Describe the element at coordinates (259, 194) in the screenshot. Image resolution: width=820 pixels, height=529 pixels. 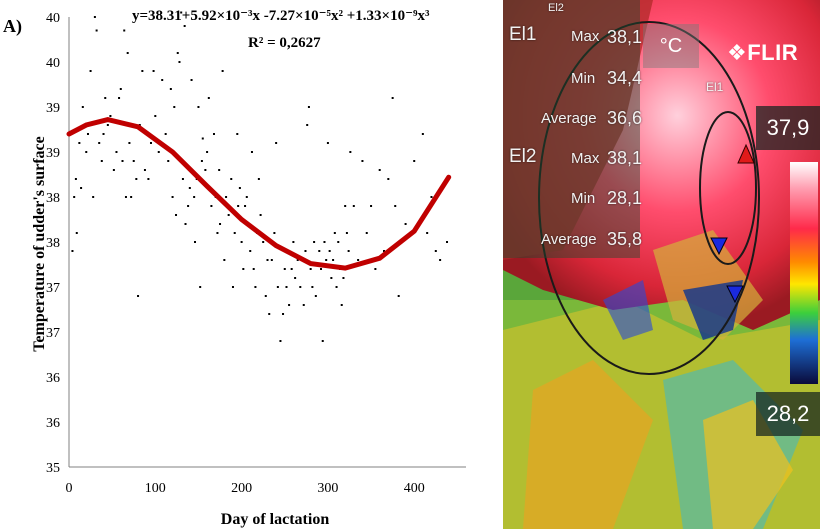
I see `trendline` at that location.